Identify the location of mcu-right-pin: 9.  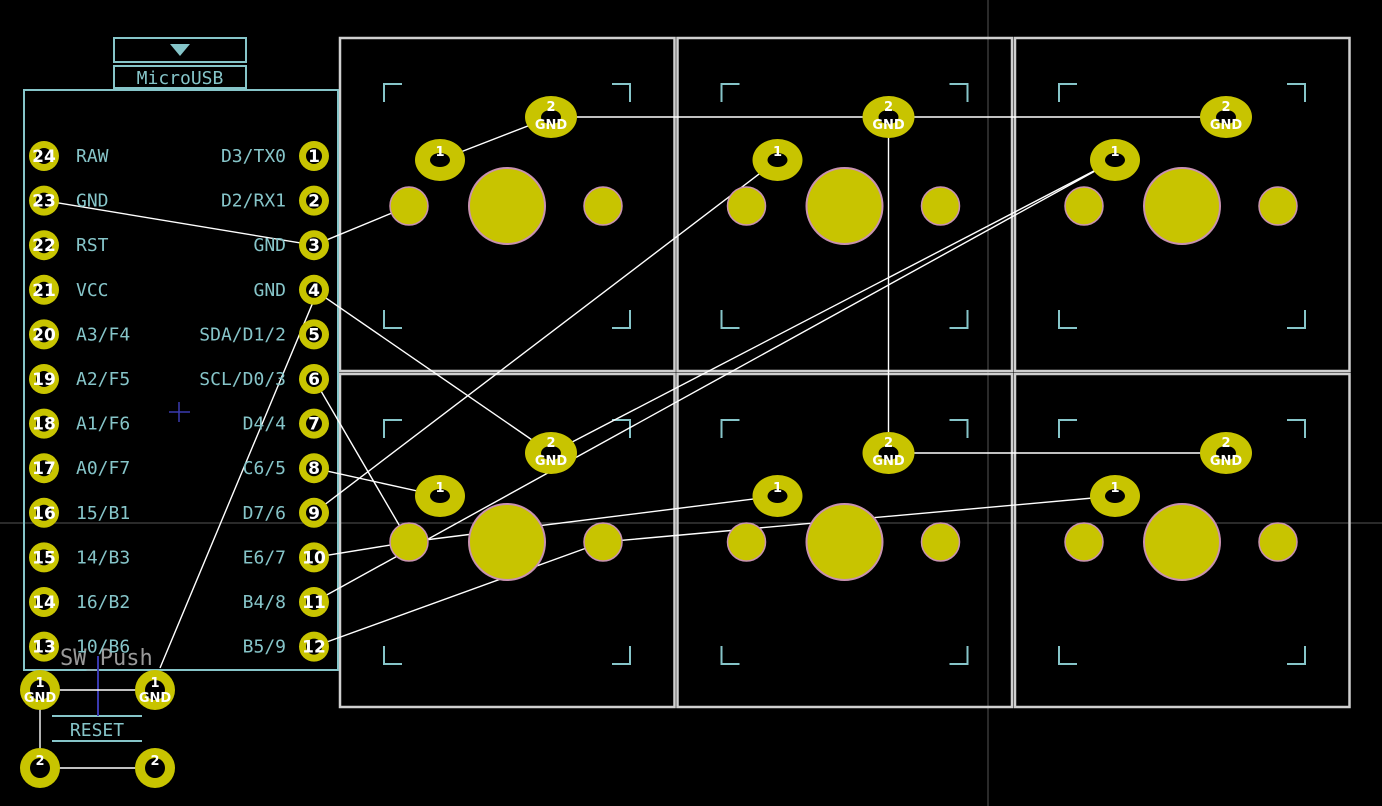
(314, 512).